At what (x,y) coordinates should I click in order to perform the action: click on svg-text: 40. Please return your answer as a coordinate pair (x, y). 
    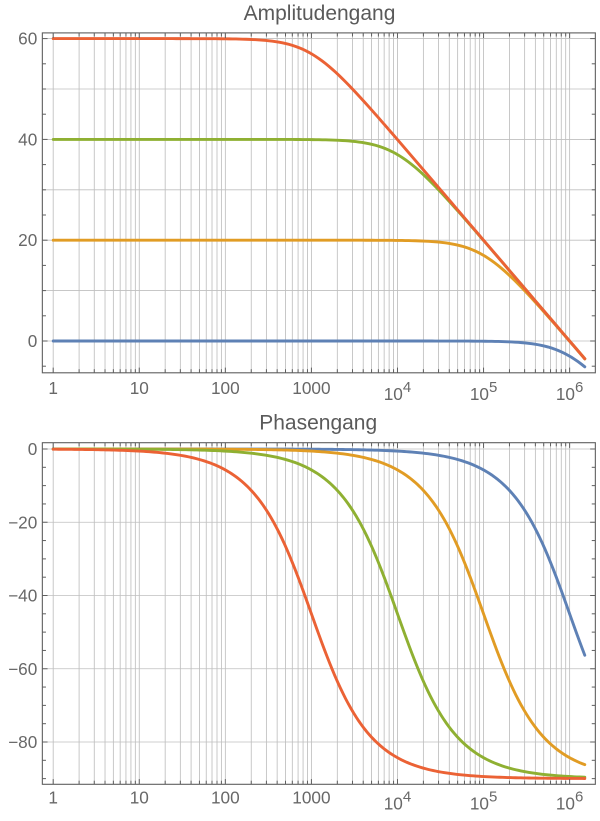
    Looking at the image, I should click on (27, 139).